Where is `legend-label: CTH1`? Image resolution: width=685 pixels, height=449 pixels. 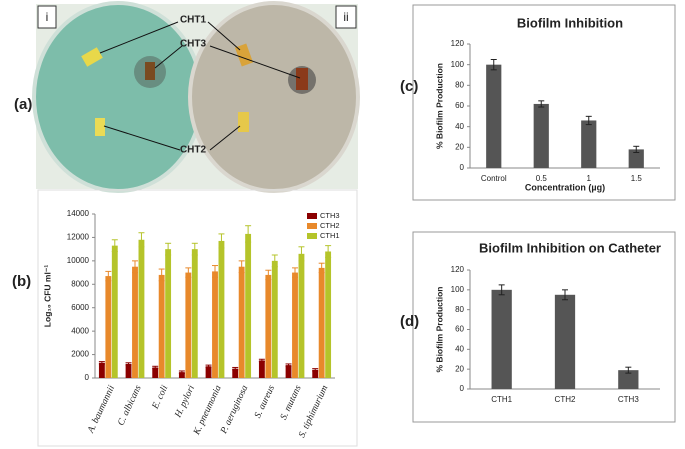 legend-label: CTH1 is located at coordinates (330, 235).